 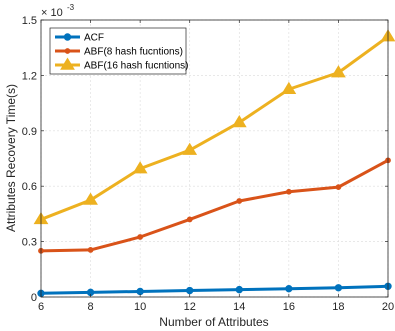 What do you see at coordinates (94, 38) in the screenshot?
I see `legend-label: ACF` at bounding box center [94, 38].